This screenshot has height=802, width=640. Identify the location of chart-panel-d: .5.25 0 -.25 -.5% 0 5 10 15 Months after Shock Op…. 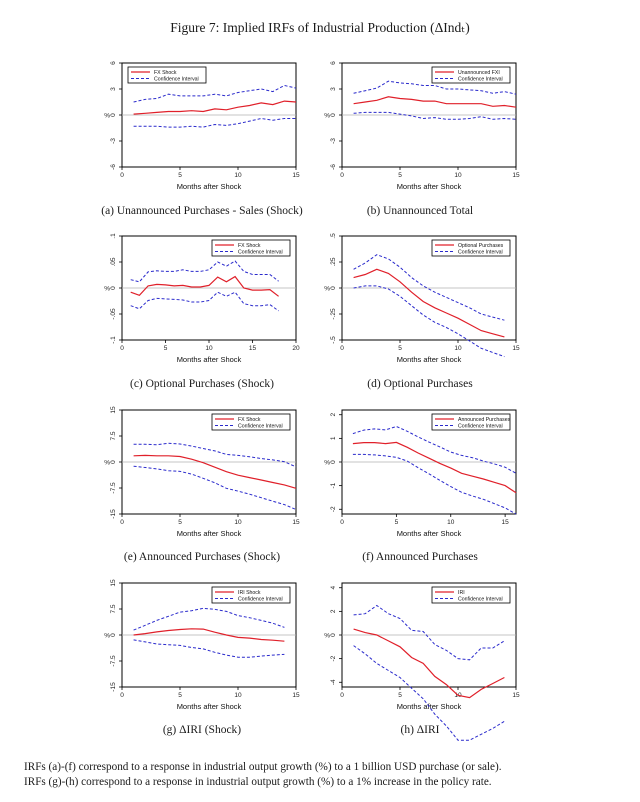
(425, 298).